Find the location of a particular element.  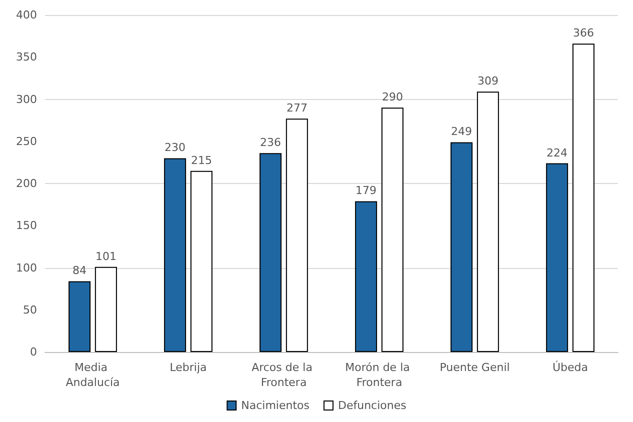

y-tick-label: 0 is located at coordinates (33, 352).